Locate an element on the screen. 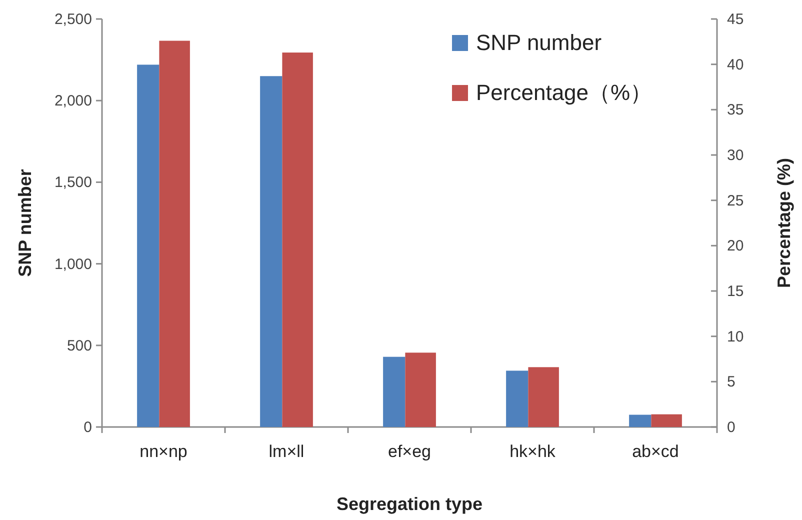 The image size is (802, 520). y-axis-title: SNP number is located at coordinates (25, 223).